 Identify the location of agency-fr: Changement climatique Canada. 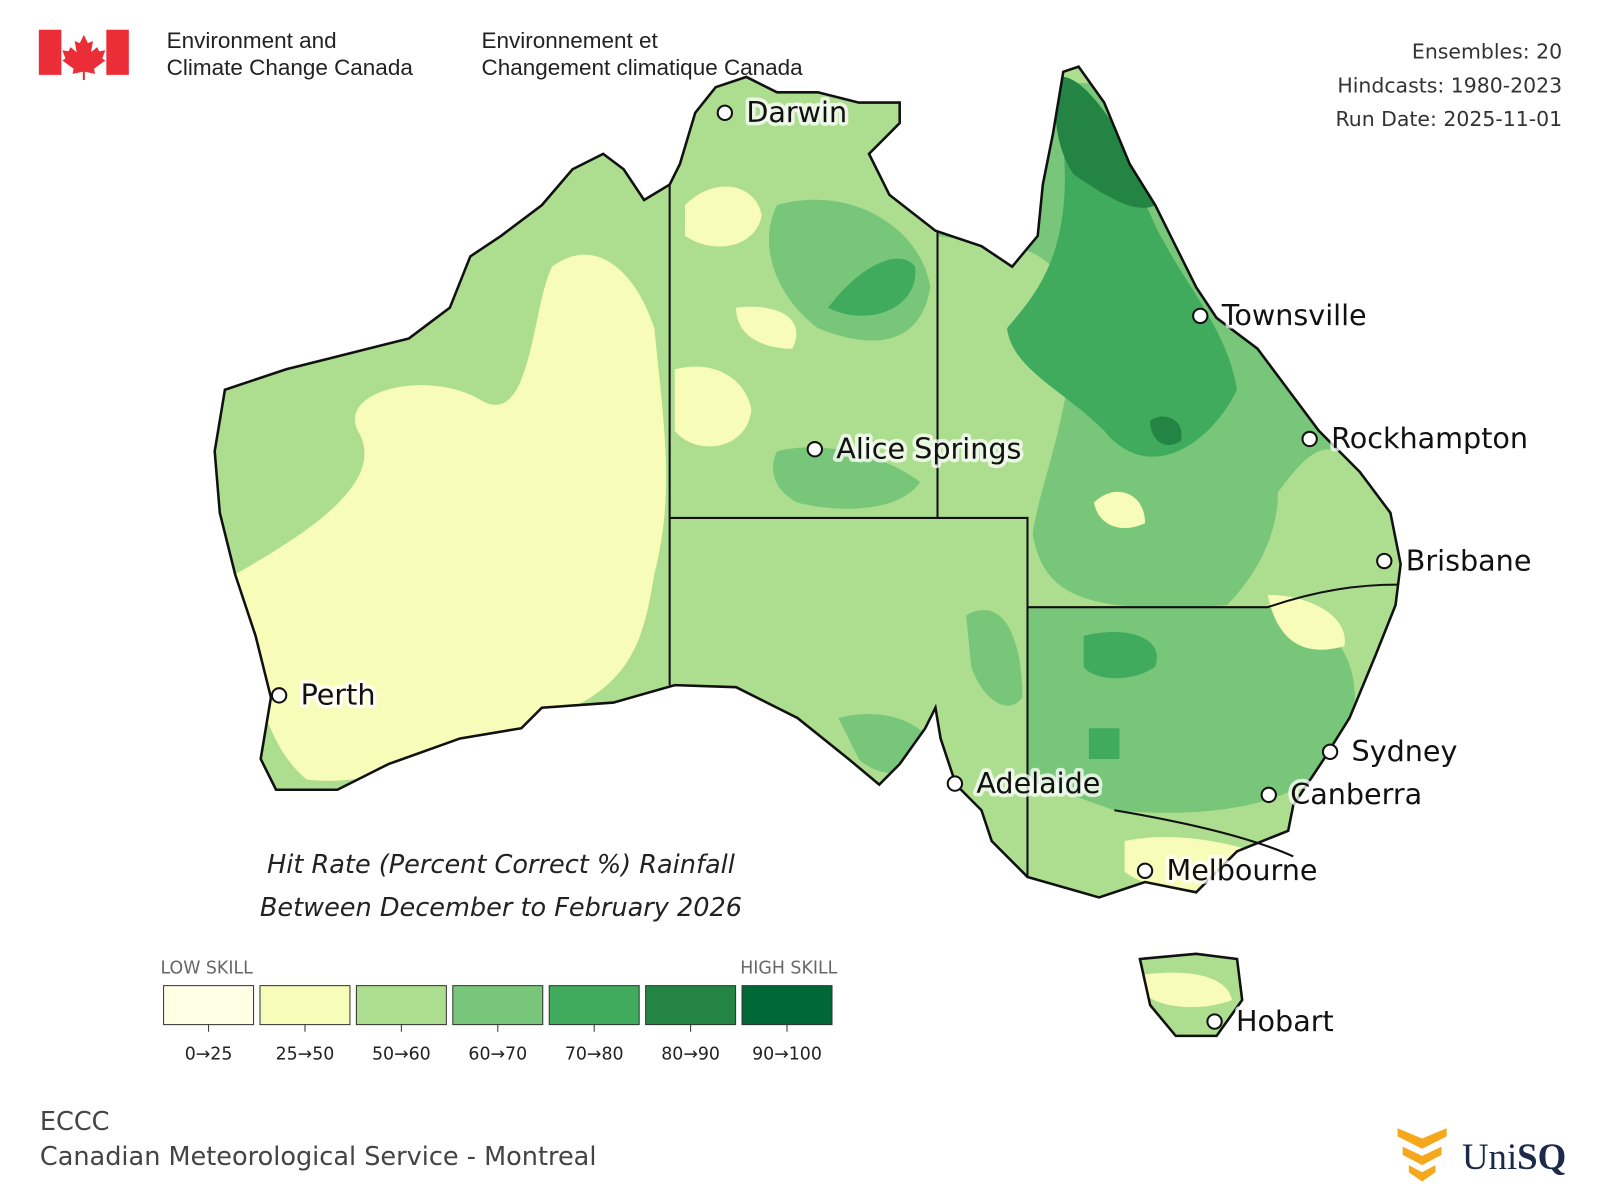
(643, 67).